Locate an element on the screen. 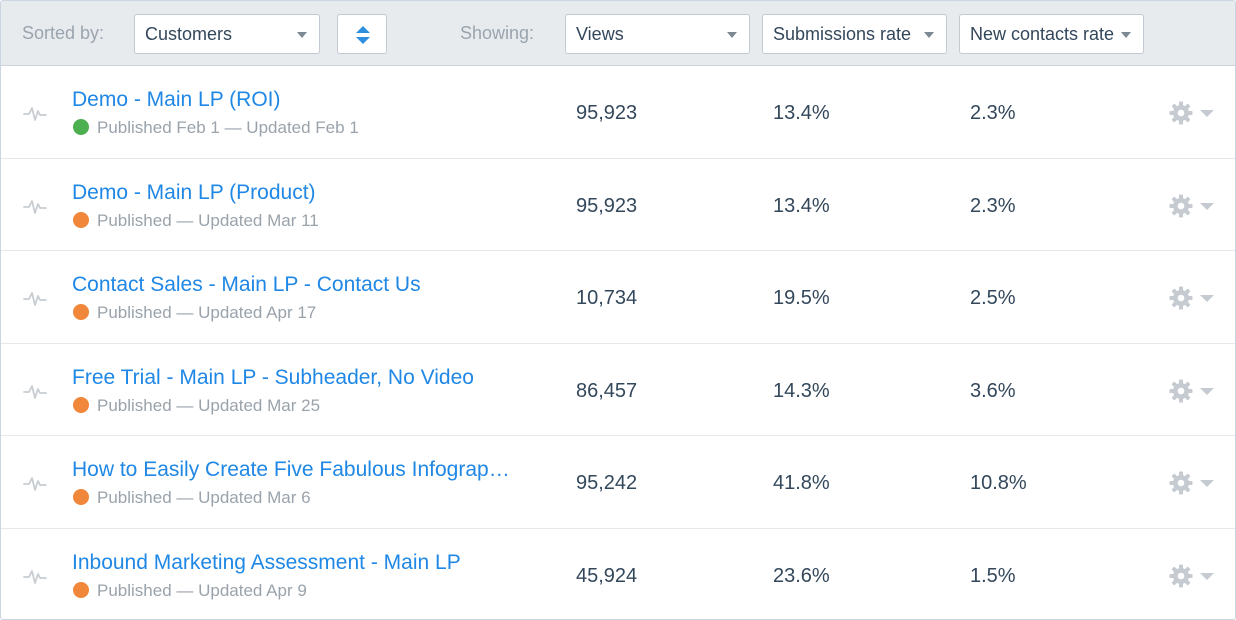 This screenshot has height=620, width=1236. status-text: Published Feb 1 — Updated Feb 1 is located at coordinates (228, 127).